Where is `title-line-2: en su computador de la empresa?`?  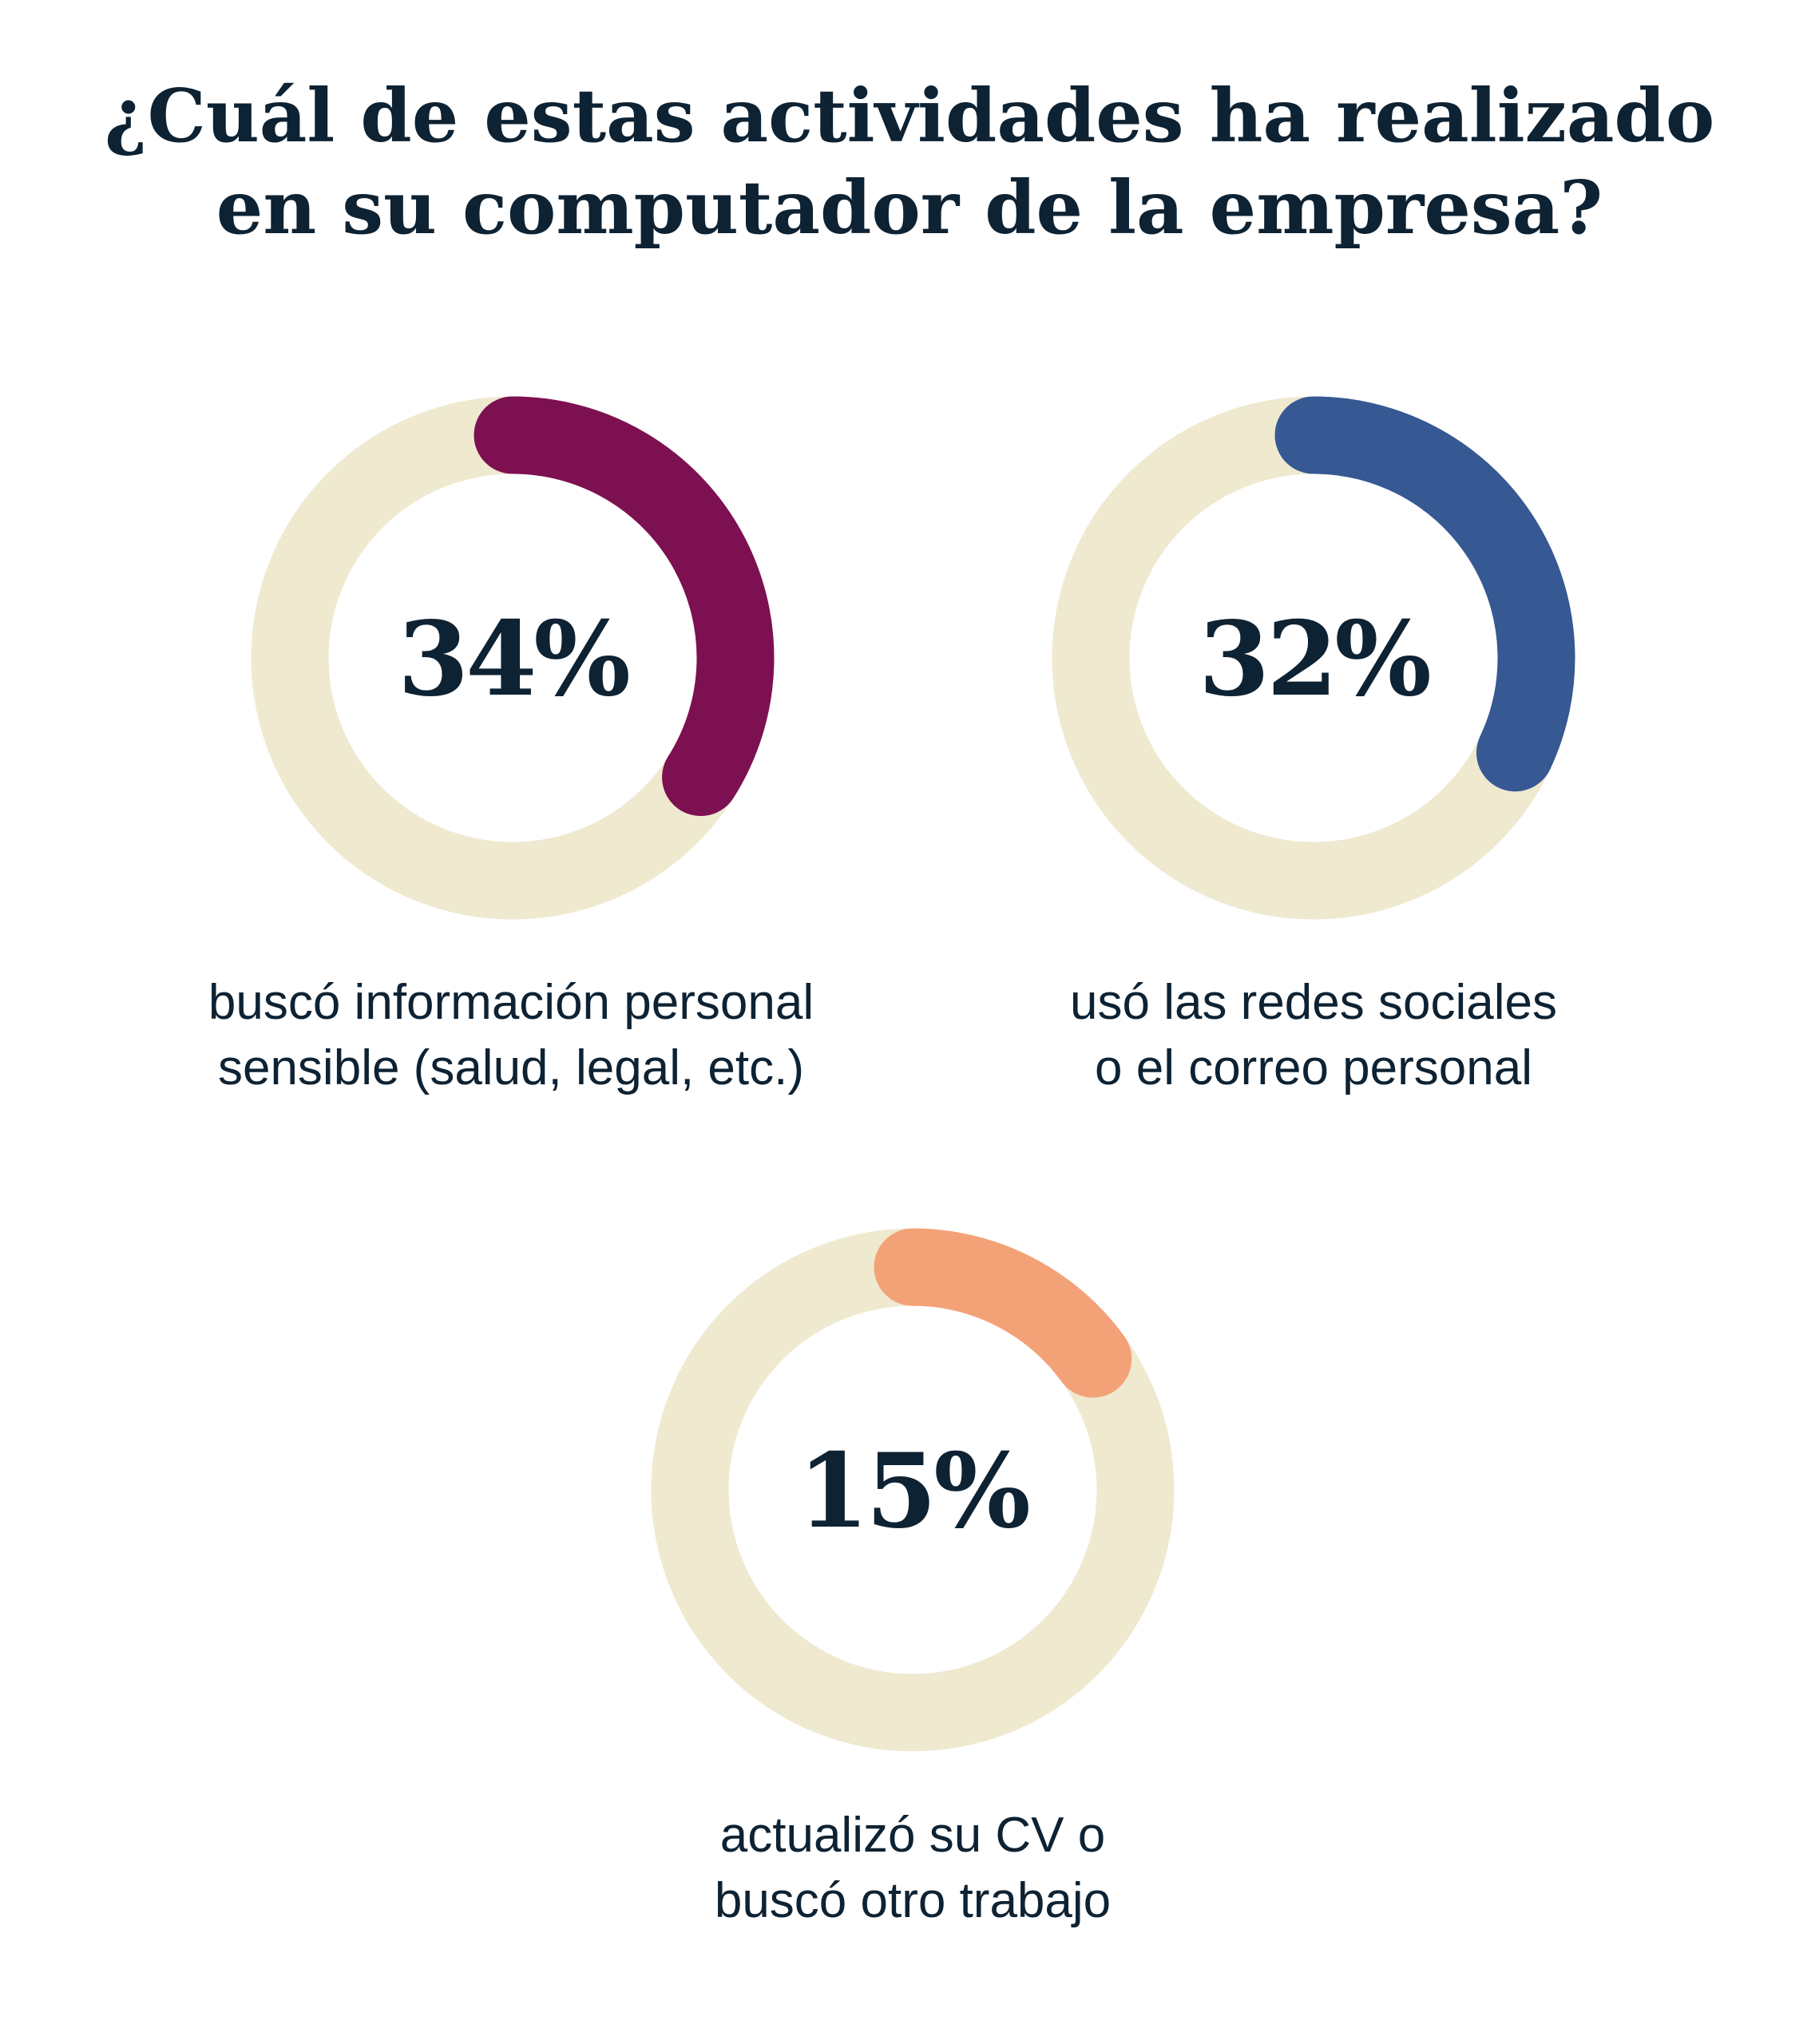 title-line-2: en su computador de la empresa? is located at coordinates (909, 207).